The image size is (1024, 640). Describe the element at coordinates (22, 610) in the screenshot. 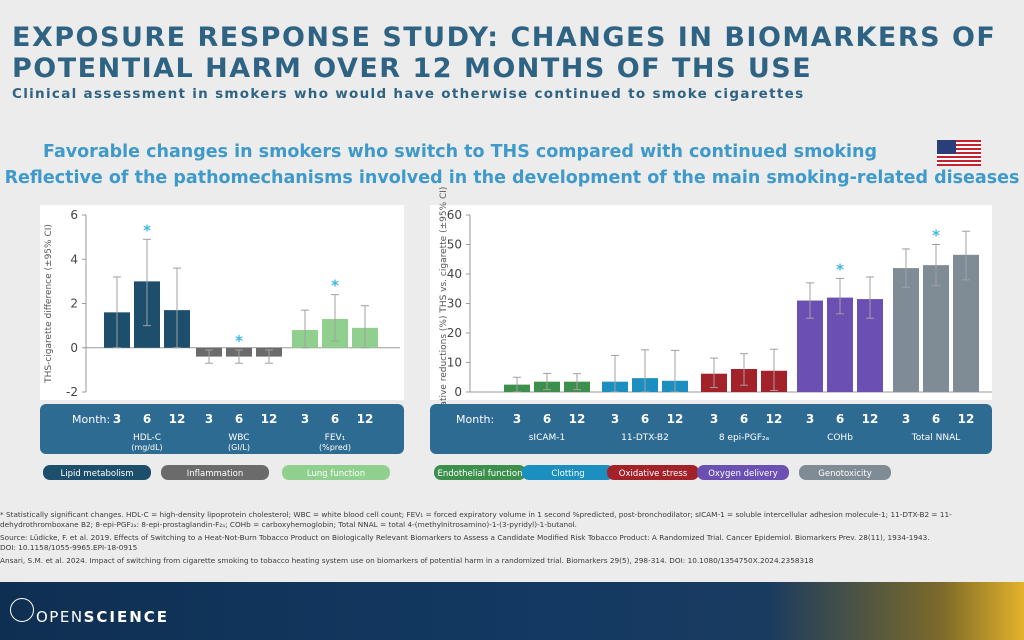

I see `logo-circle-icon` at that location.